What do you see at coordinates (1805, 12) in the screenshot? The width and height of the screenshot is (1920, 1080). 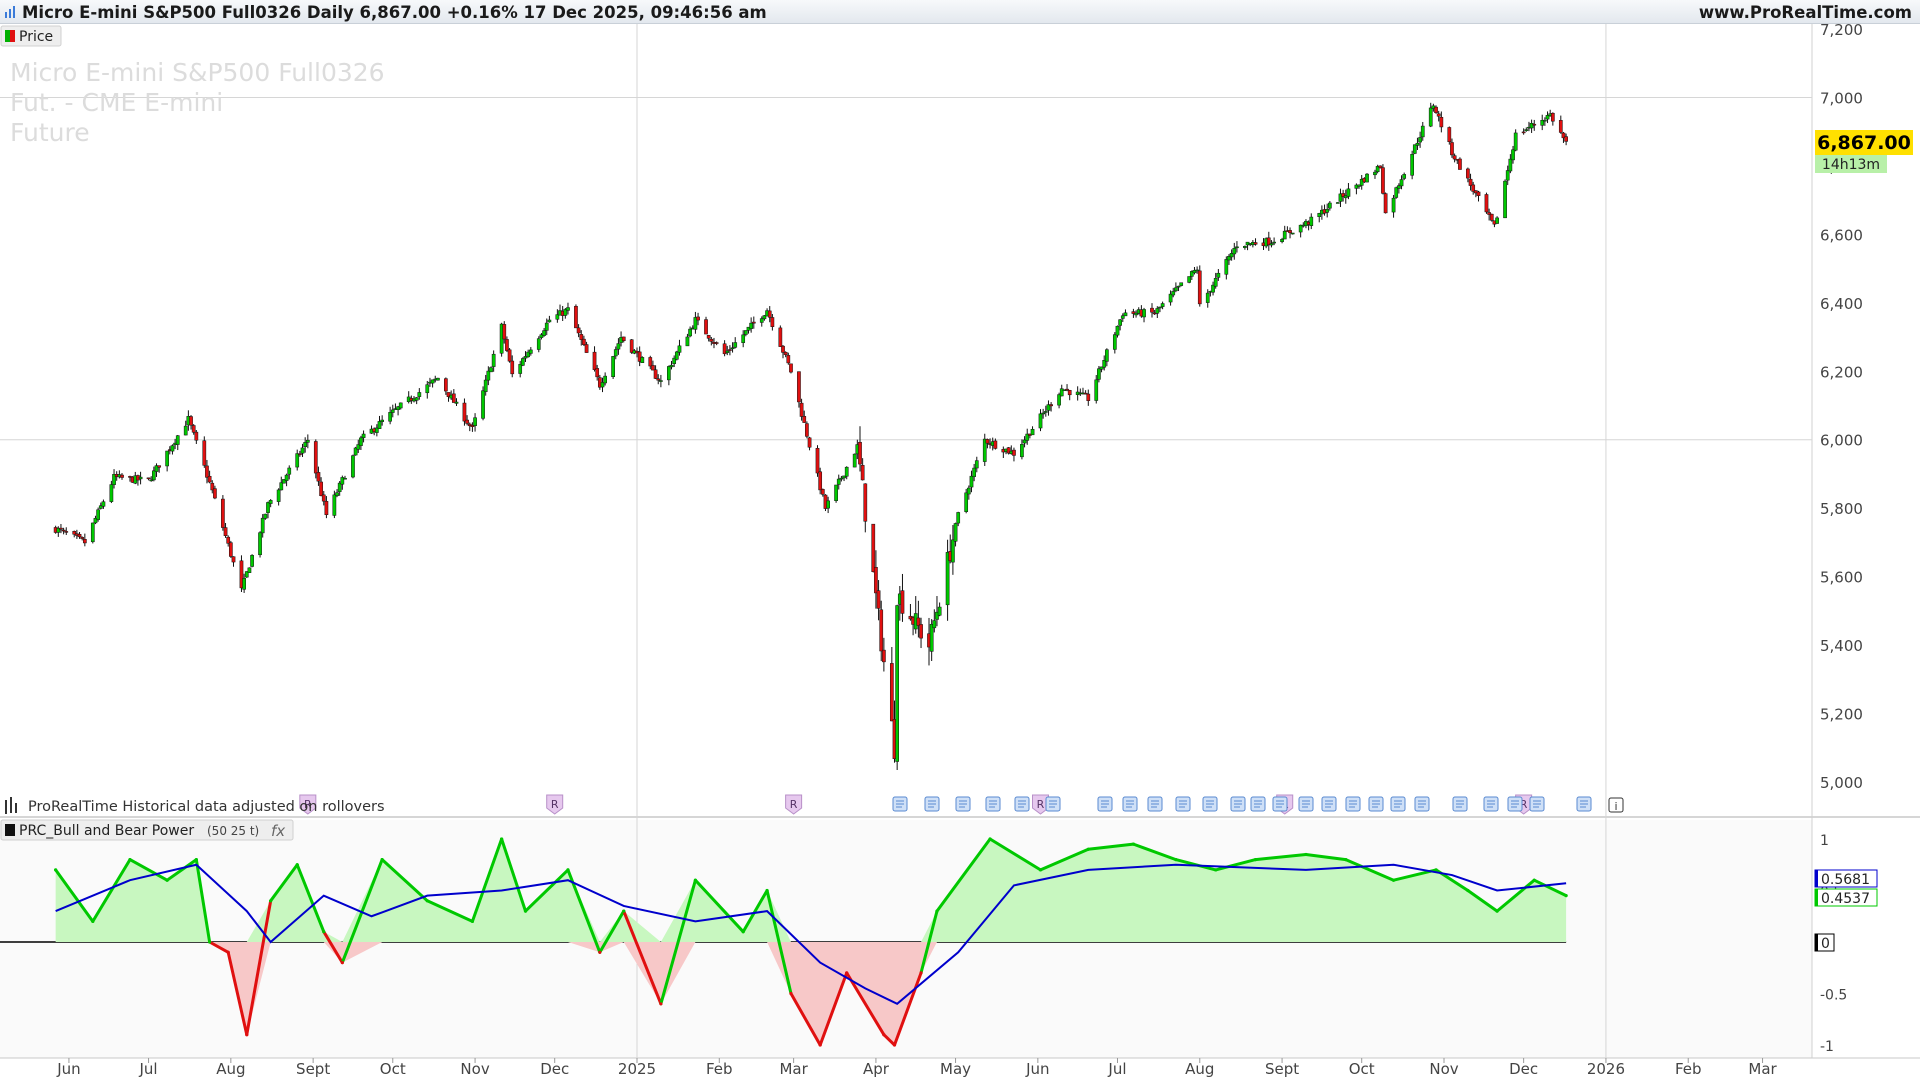 I see `site-link: www.ProRealTime.com` at bounding box center [1805, 12].